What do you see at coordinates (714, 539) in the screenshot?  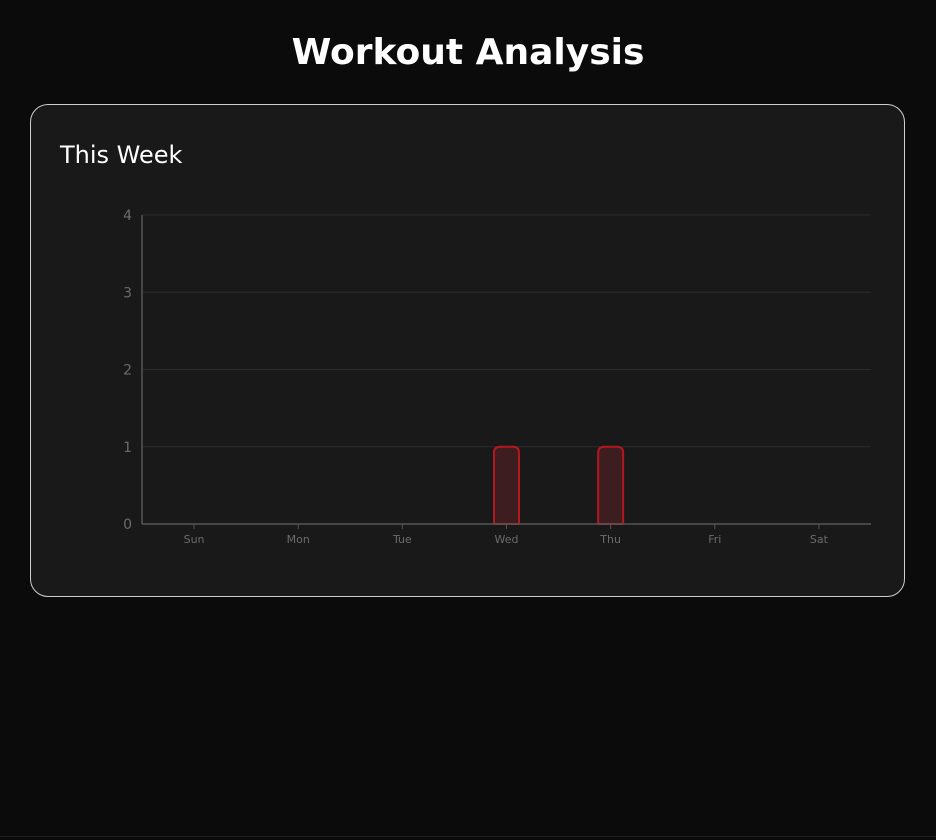 I see `x-tick-label: Fri` at bounding box center [714, 539].